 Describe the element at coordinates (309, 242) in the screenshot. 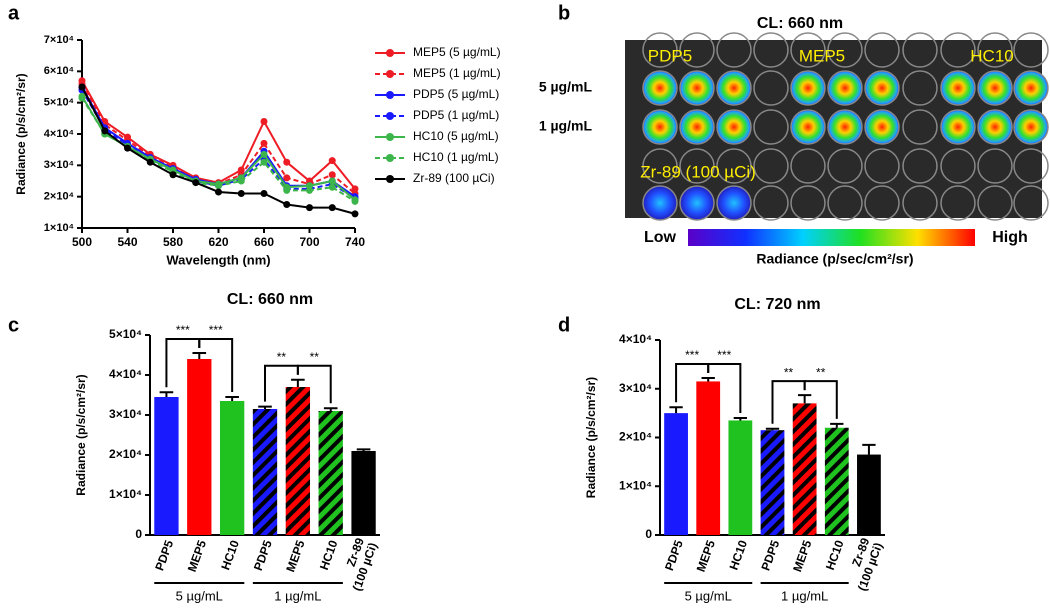

I see `x-tick-label: 700` at that location.